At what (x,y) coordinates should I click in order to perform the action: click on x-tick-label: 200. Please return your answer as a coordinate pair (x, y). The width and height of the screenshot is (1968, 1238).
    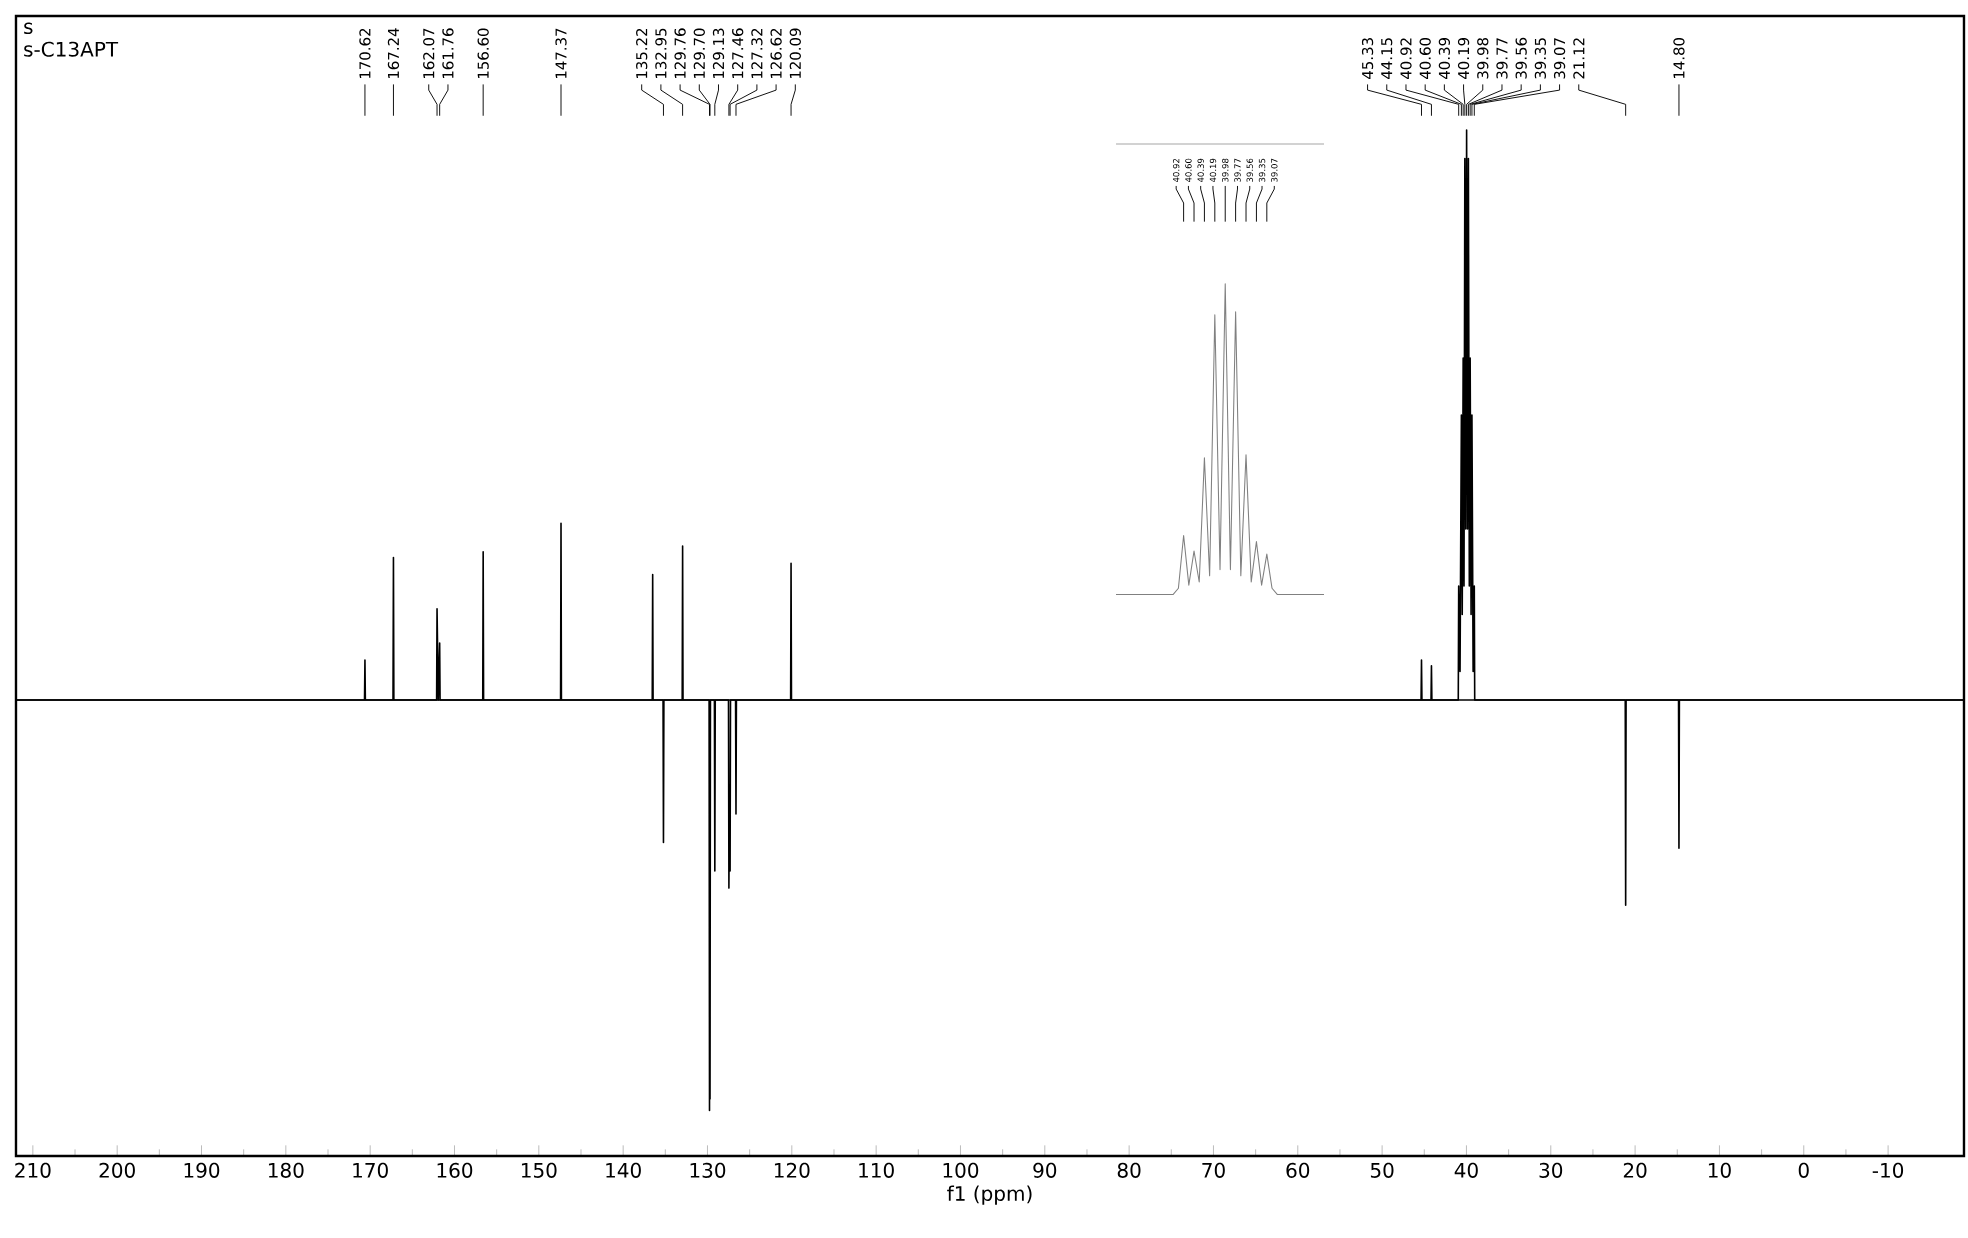
    Looking at the image, I should click on (117, 1170).